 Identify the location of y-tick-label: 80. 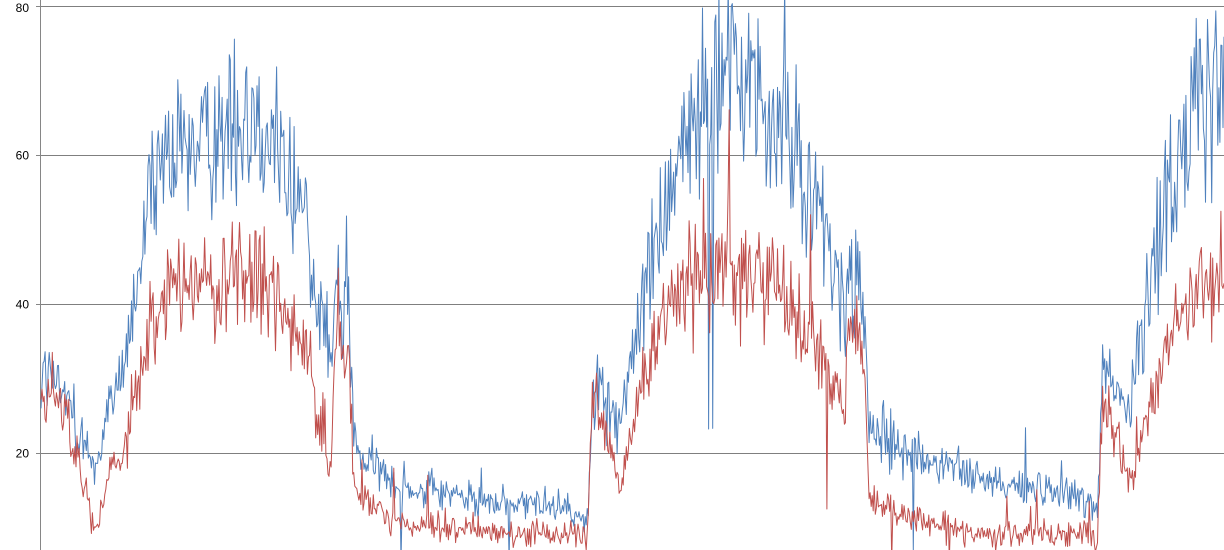
(23, 8).